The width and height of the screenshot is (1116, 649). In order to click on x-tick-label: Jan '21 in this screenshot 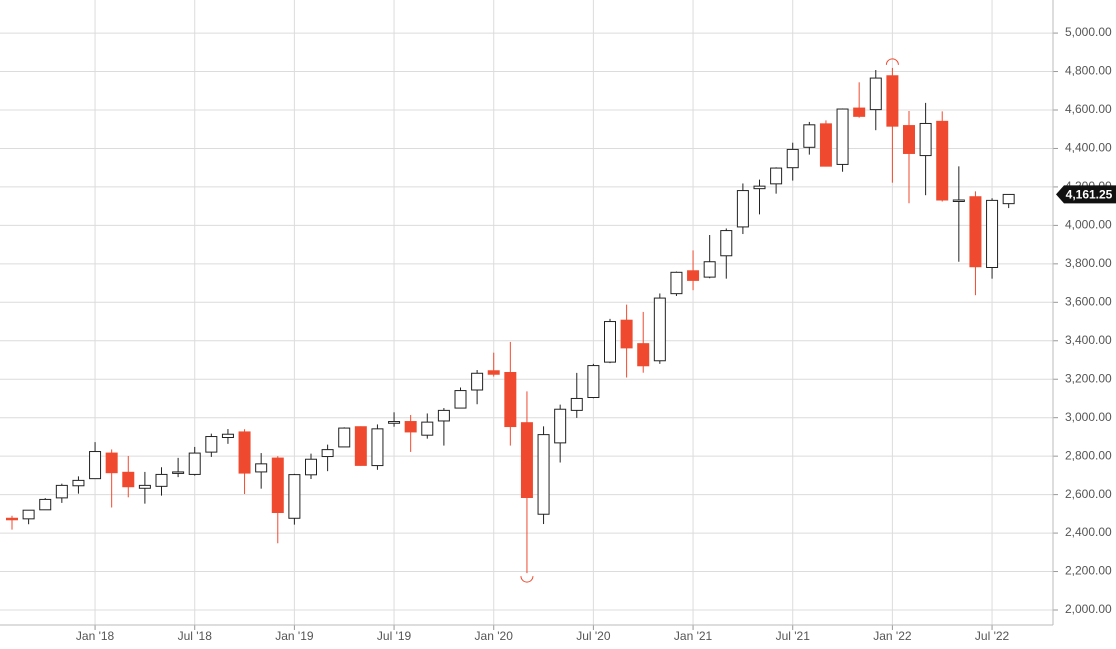, I will do `click(693, 636)`.